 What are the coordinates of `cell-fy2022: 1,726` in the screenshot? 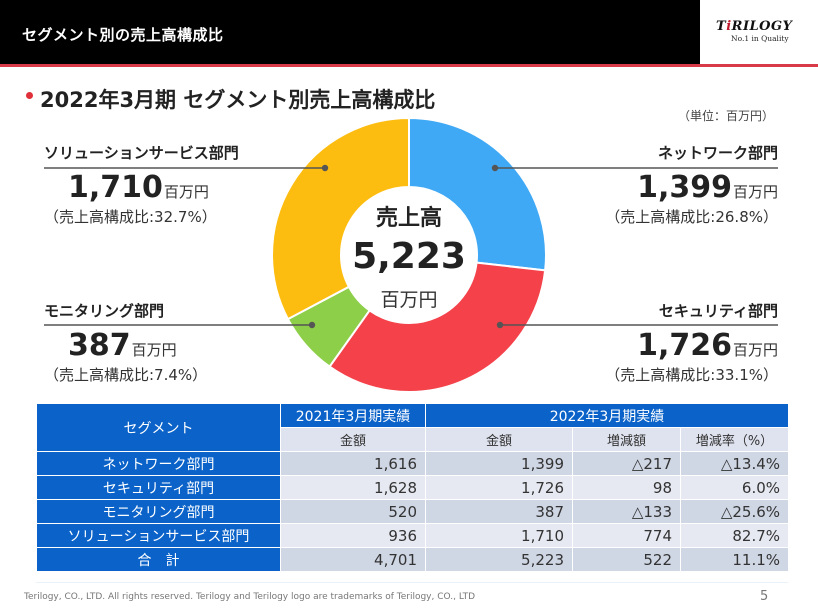 It's located at (499, 487).